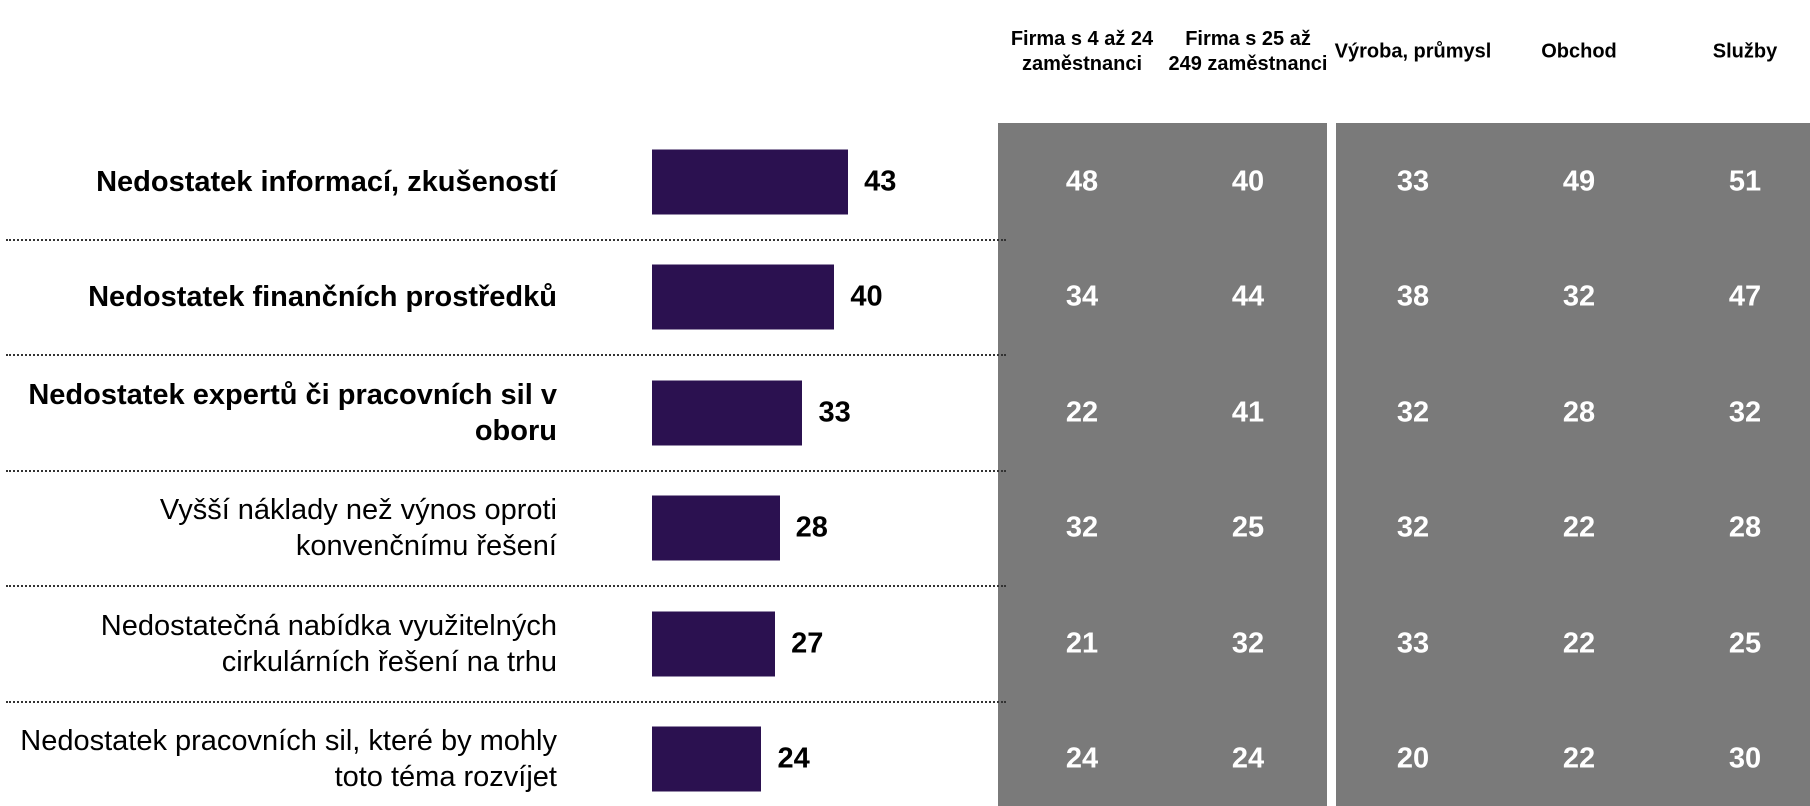 The height and width of the screenshot is (806, 1810). Describe the element at coordinates (1579, 181) in the screenshot. I see `table-cell: 49` at that location.